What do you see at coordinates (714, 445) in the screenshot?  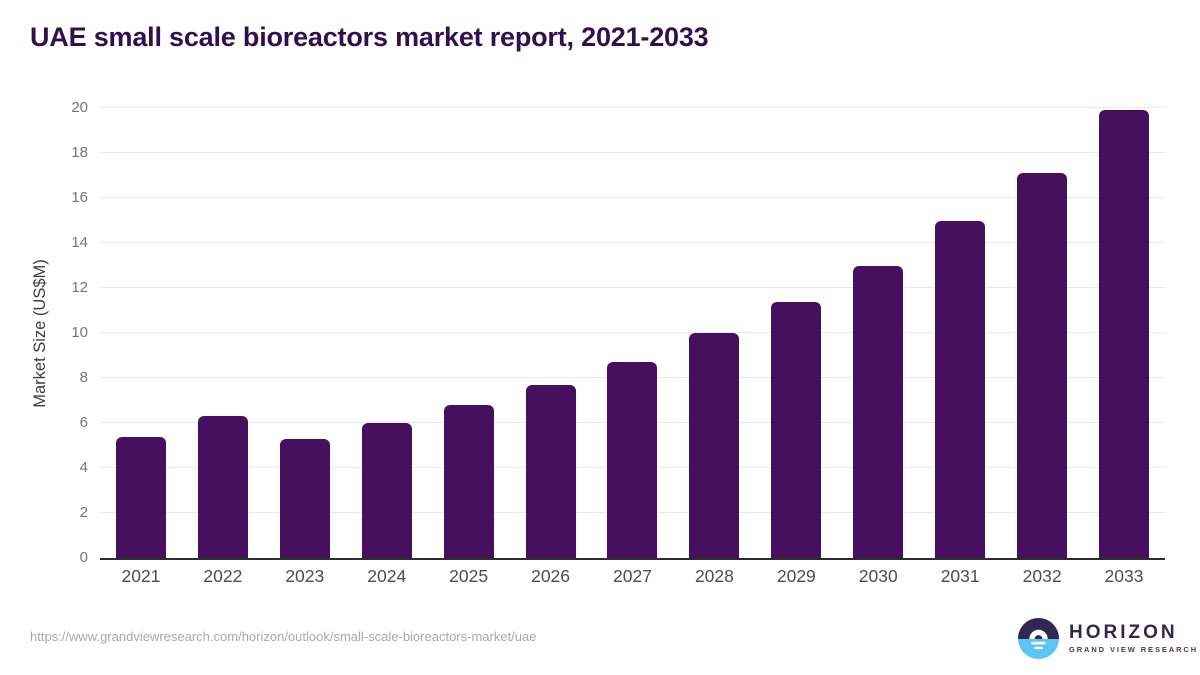 I see `bar-2028` at bounding box center [714, 445].